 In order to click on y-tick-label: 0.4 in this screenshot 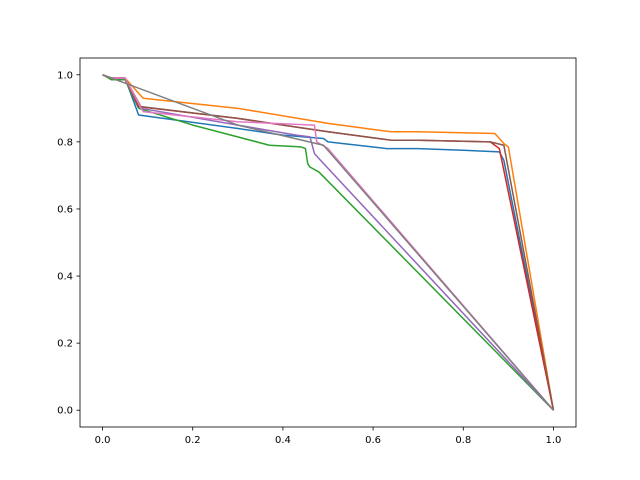, I will do `click(65, 277)`.